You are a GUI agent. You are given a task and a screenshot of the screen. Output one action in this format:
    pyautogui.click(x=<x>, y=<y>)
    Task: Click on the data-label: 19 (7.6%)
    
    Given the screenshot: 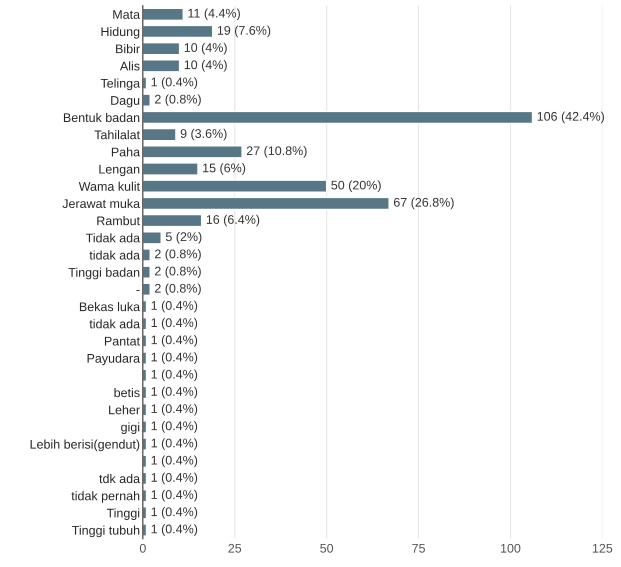 What is the action you would take?
    pyautogui.click(x=244, y=32)
    